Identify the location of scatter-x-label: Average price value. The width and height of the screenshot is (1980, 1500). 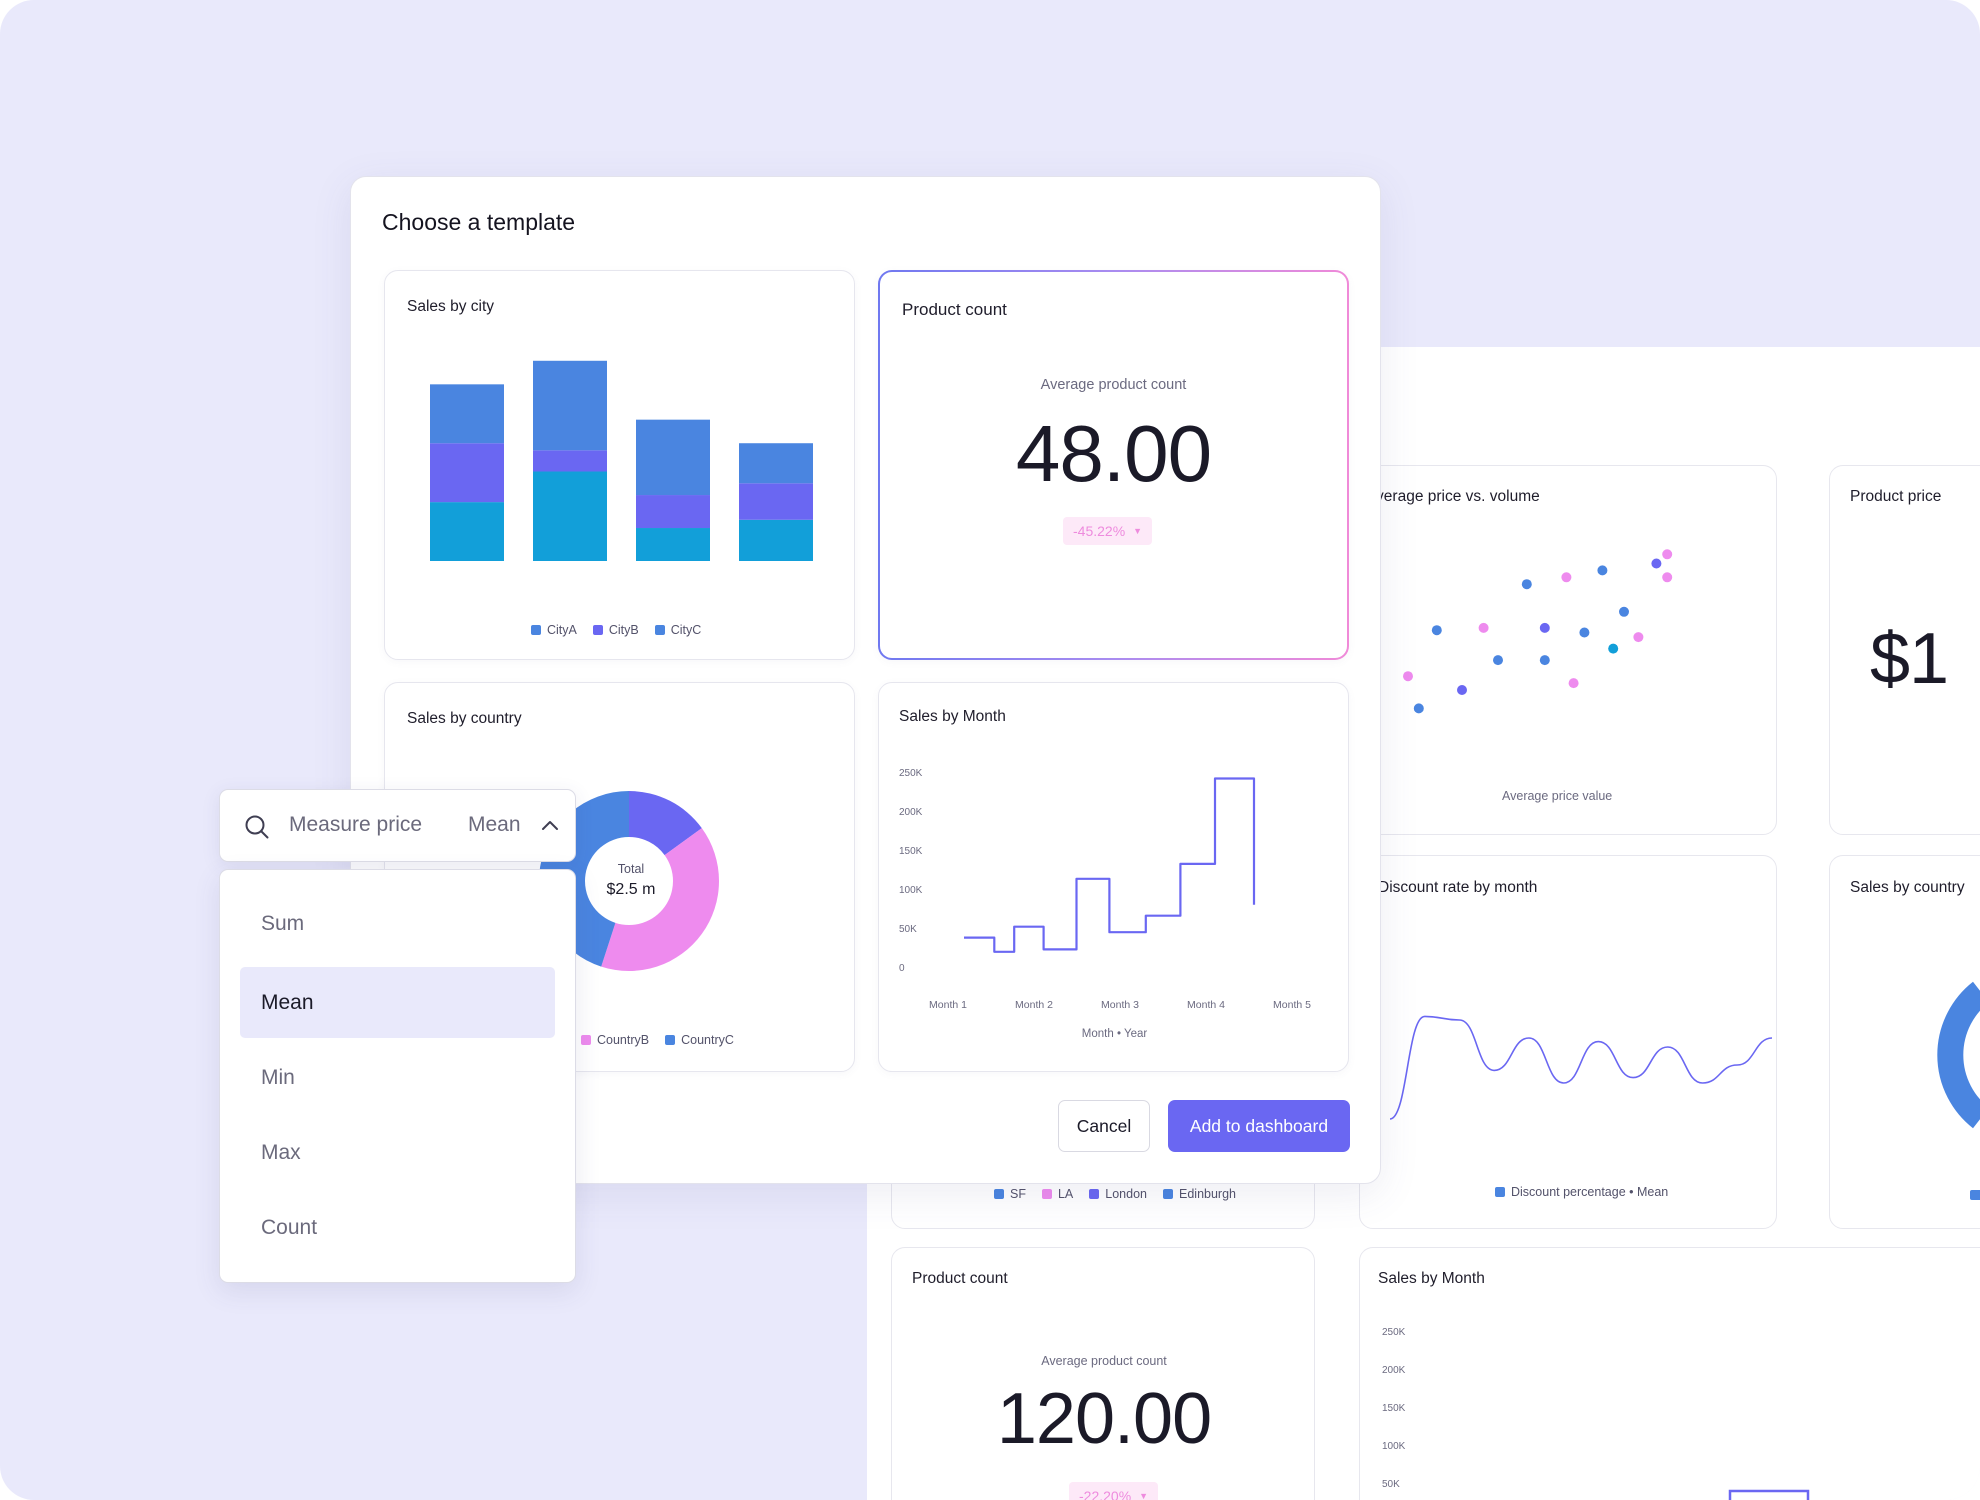
(1557, 796).